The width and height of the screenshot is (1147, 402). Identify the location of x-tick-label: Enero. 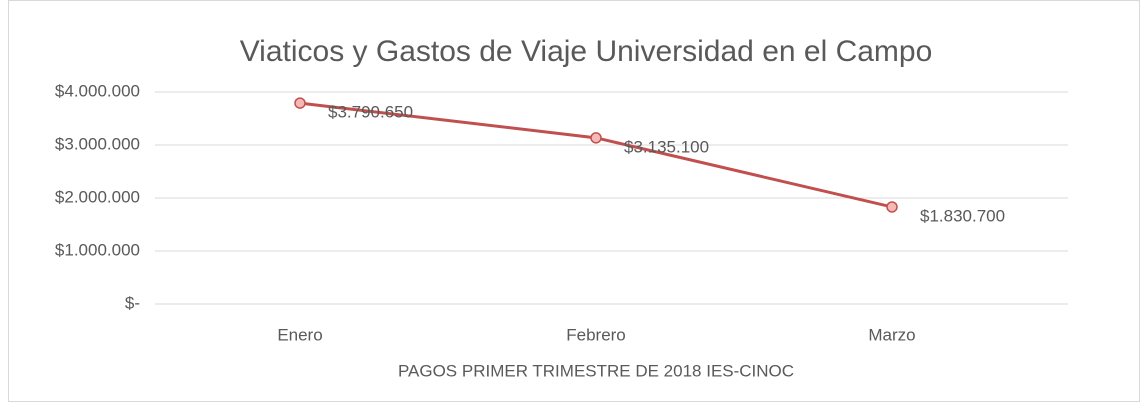
(299, 334).